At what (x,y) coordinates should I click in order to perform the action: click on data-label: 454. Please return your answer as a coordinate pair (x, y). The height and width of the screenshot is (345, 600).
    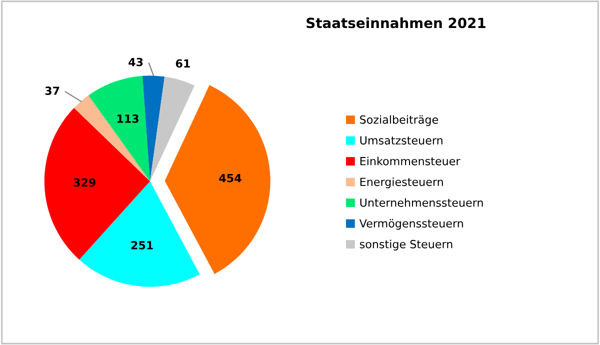
    Looking at the image, I should click on (230, 178).